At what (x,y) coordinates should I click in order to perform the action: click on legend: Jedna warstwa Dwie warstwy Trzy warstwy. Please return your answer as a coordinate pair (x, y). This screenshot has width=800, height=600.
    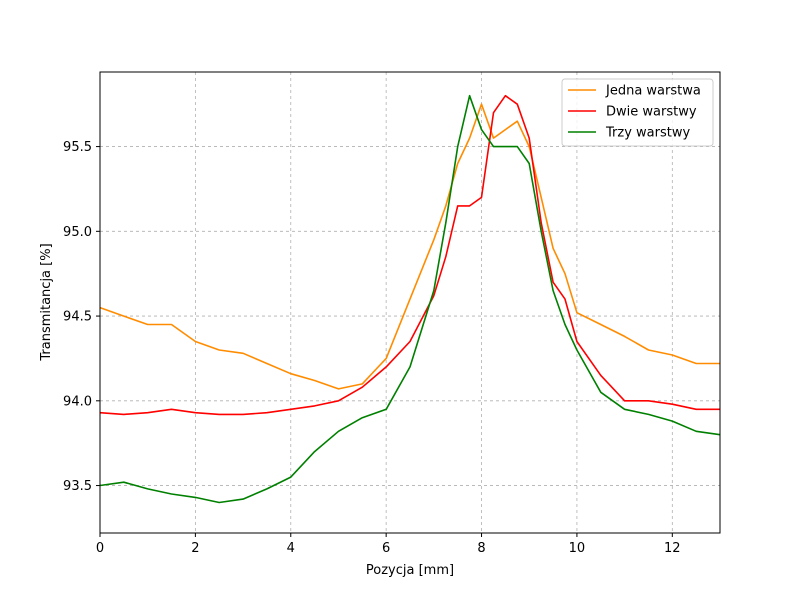
    Looking at the image, I should click on (637, 112).